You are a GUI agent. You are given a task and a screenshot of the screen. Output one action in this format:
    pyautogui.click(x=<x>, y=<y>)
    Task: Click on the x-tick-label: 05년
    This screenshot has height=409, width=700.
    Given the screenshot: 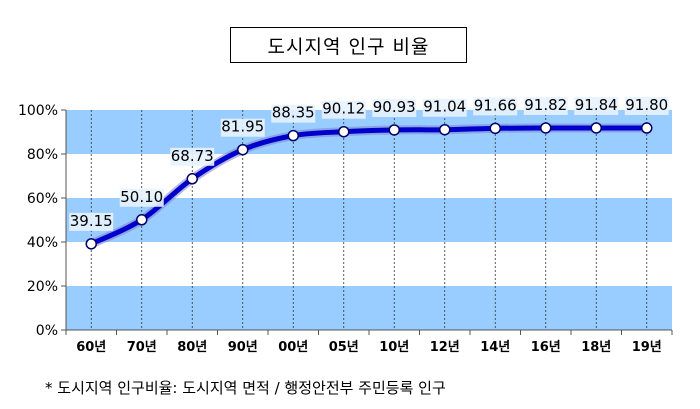 What is the action you would take?
    pyautogui.click(x=344, y=347)
    